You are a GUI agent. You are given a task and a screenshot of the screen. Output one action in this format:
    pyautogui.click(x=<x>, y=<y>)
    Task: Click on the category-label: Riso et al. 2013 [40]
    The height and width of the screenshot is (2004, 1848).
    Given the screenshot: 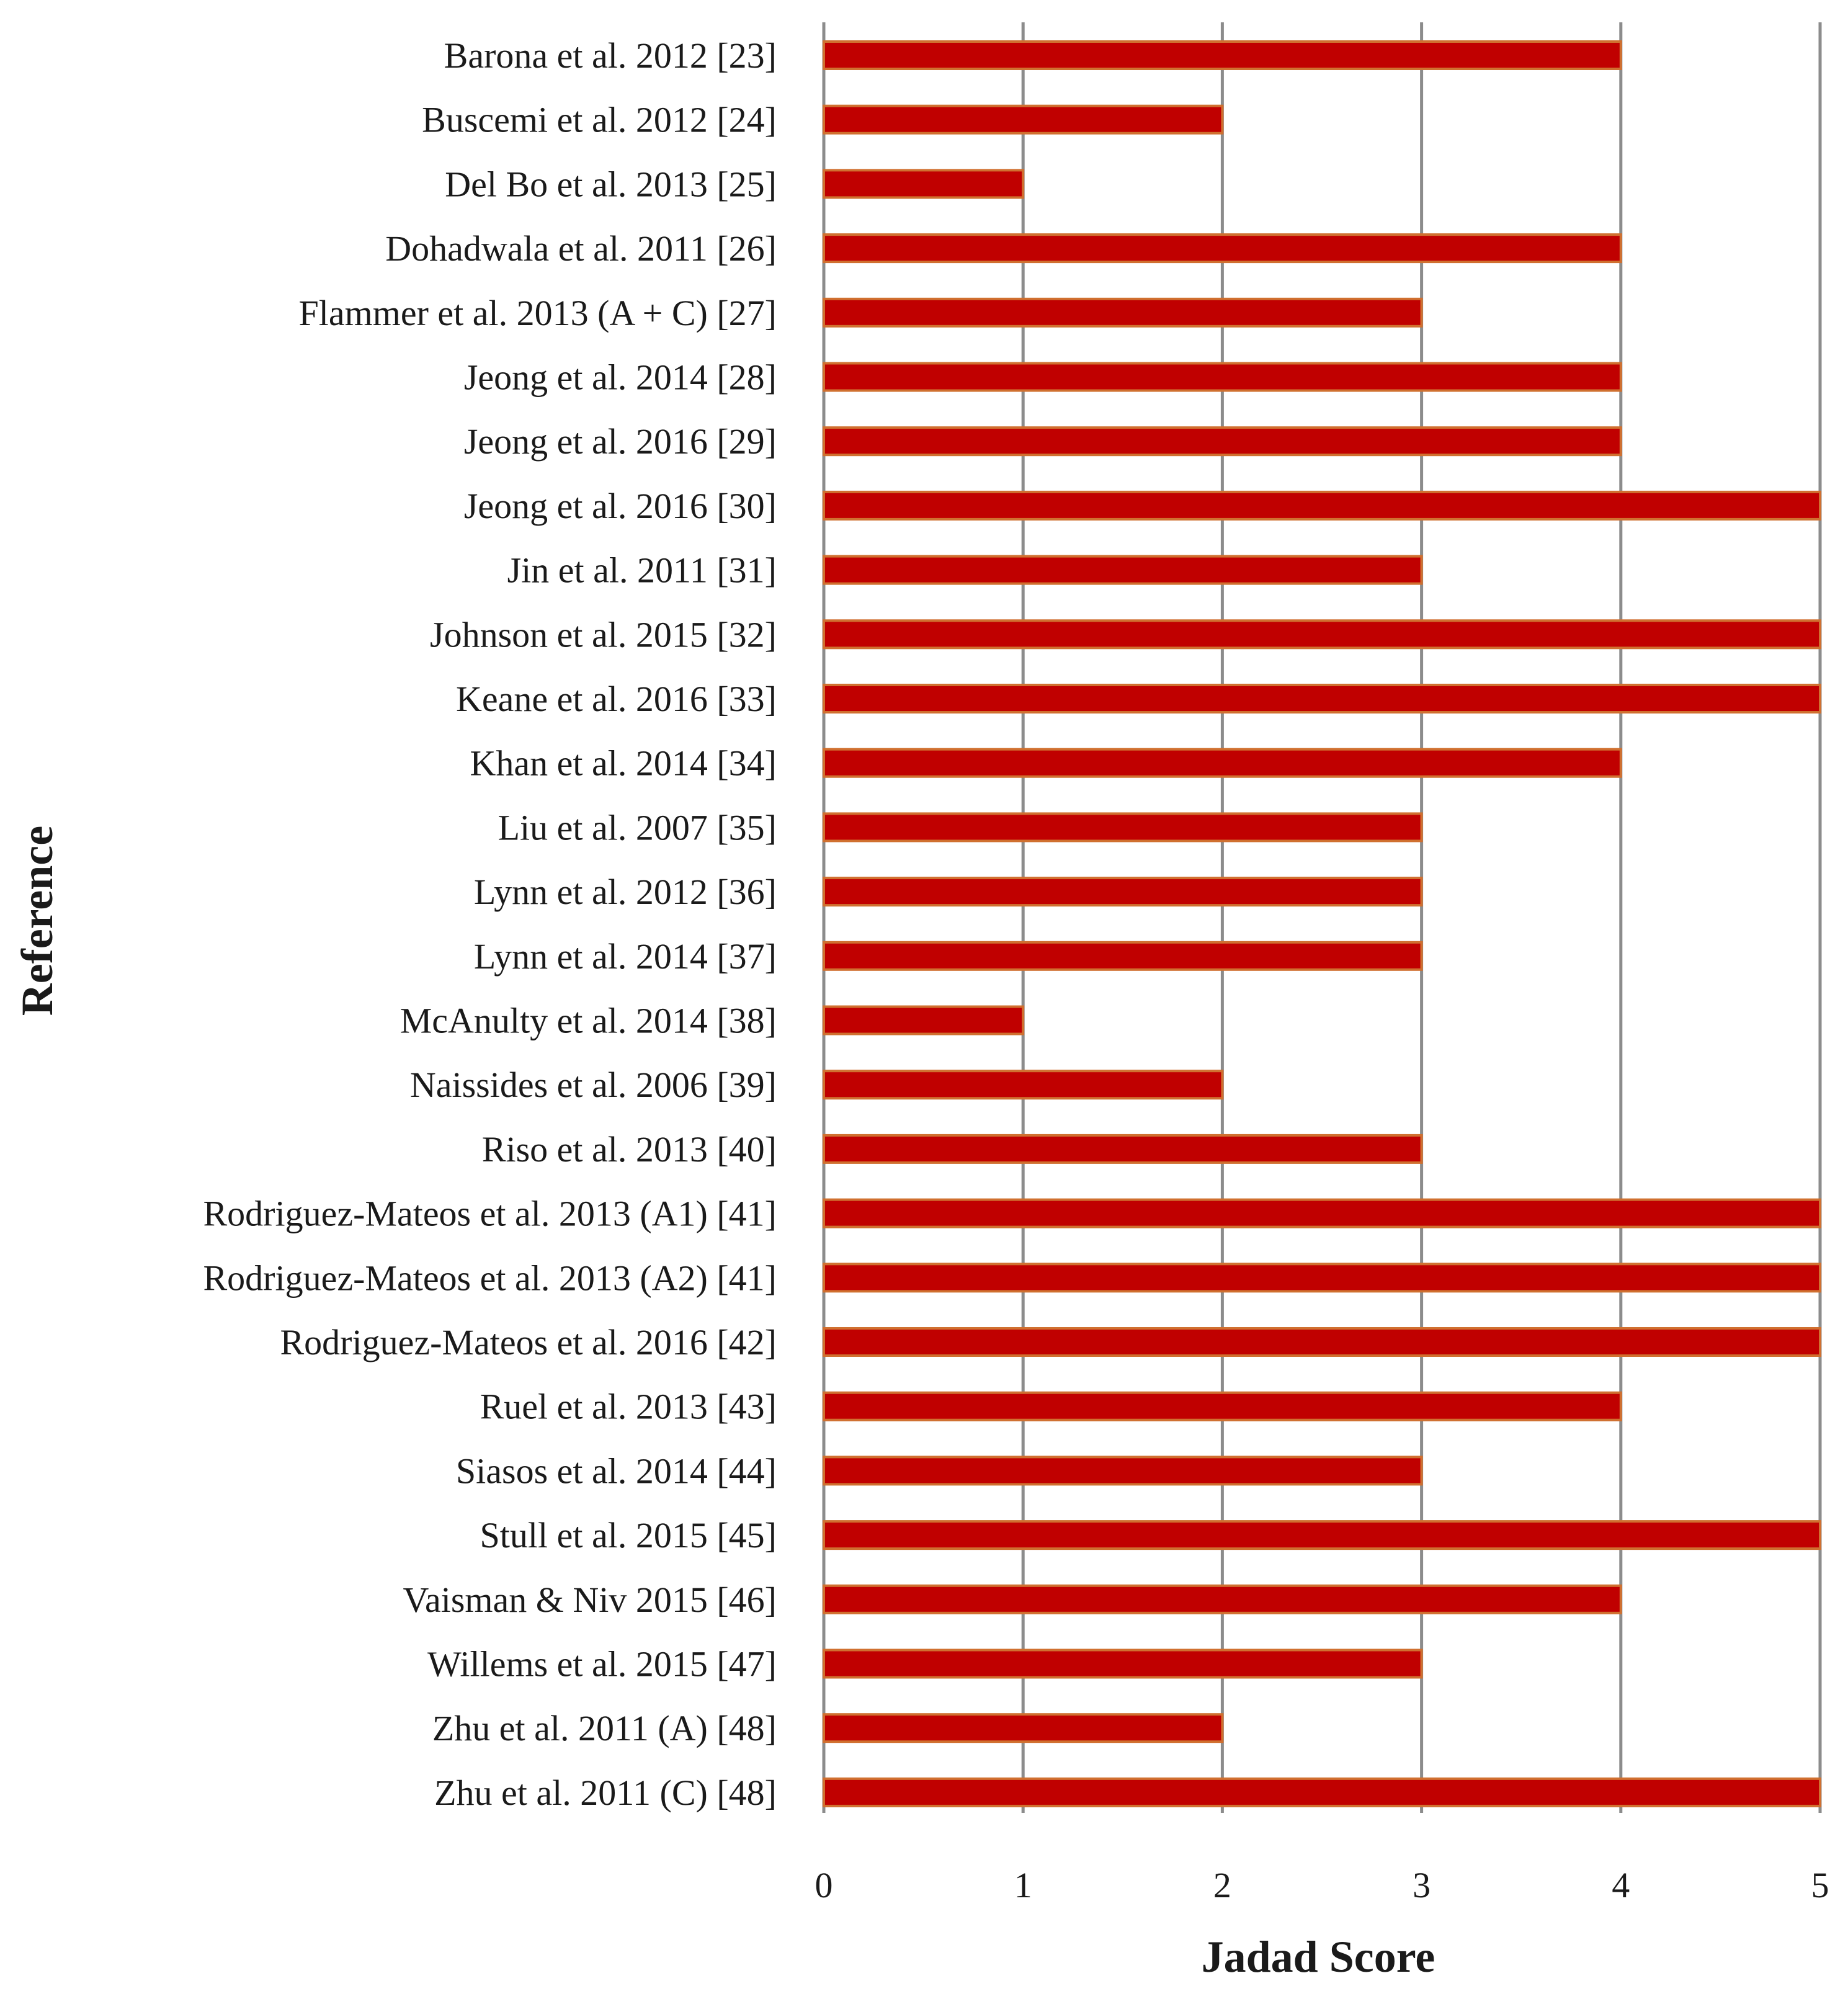 What is the action you would take?
    pyautogui.click(x=629, y=1149)
    